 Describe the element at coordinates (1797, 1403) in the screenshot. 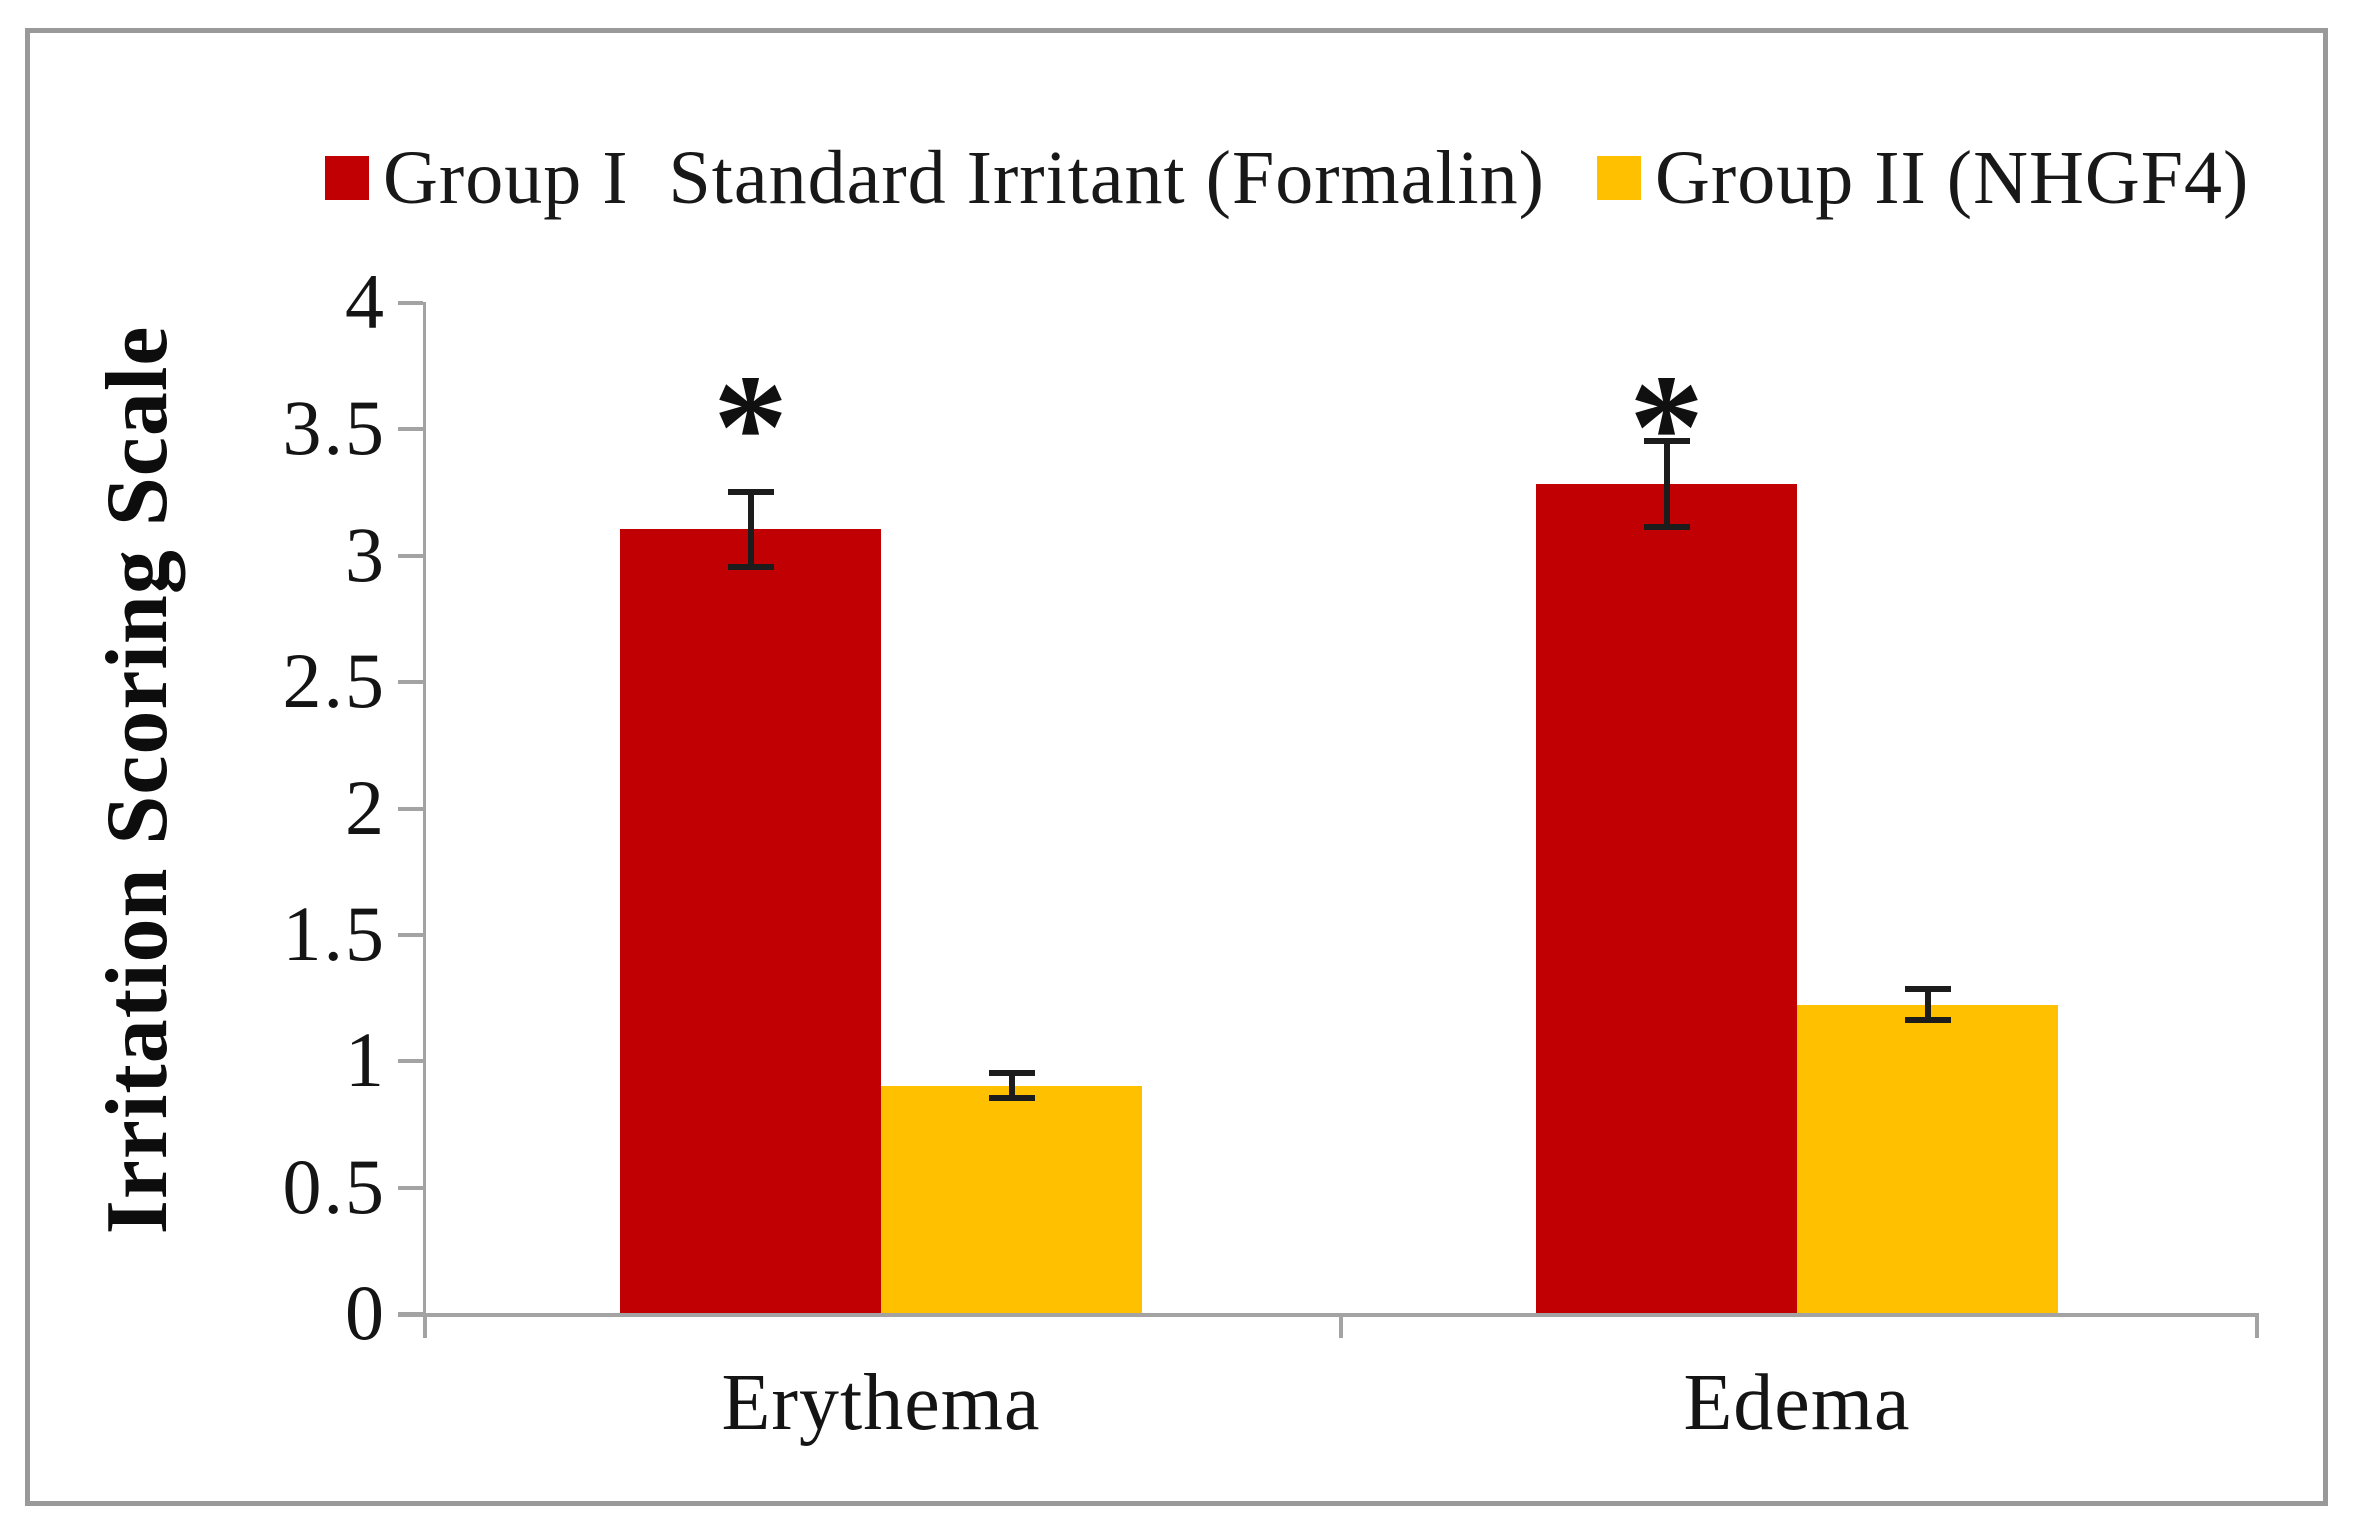

I see `category-label: Edema` at that location.